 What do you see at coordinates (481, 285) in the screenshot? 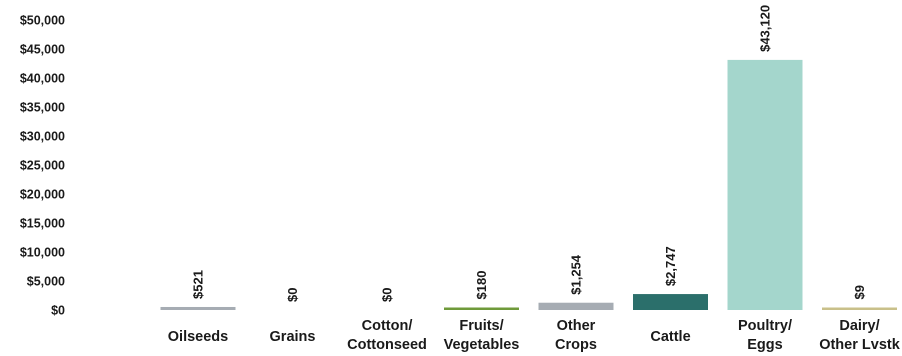
I see `data-label: $180` at bounding box center [481, 285].